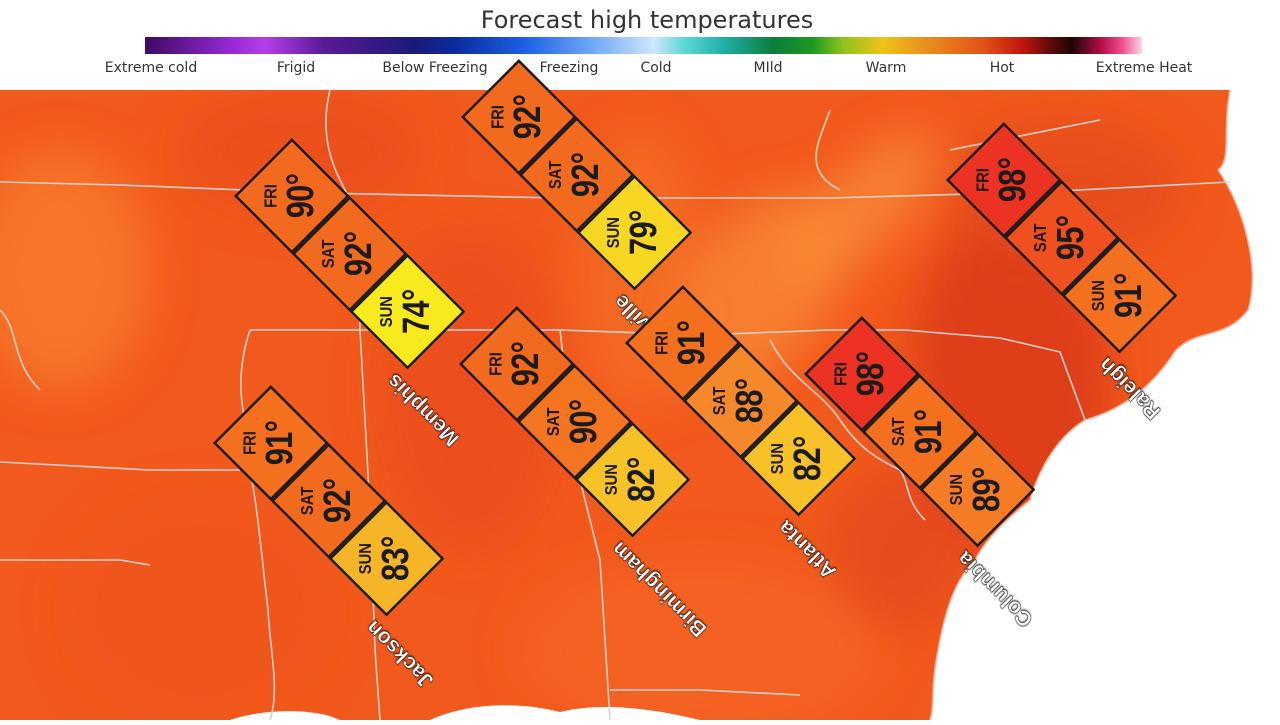 This screenshot has height=725, width=1280. Describe the element at coordinates (465, 712) in the screenshot. I see `gulf-coast` at that location.